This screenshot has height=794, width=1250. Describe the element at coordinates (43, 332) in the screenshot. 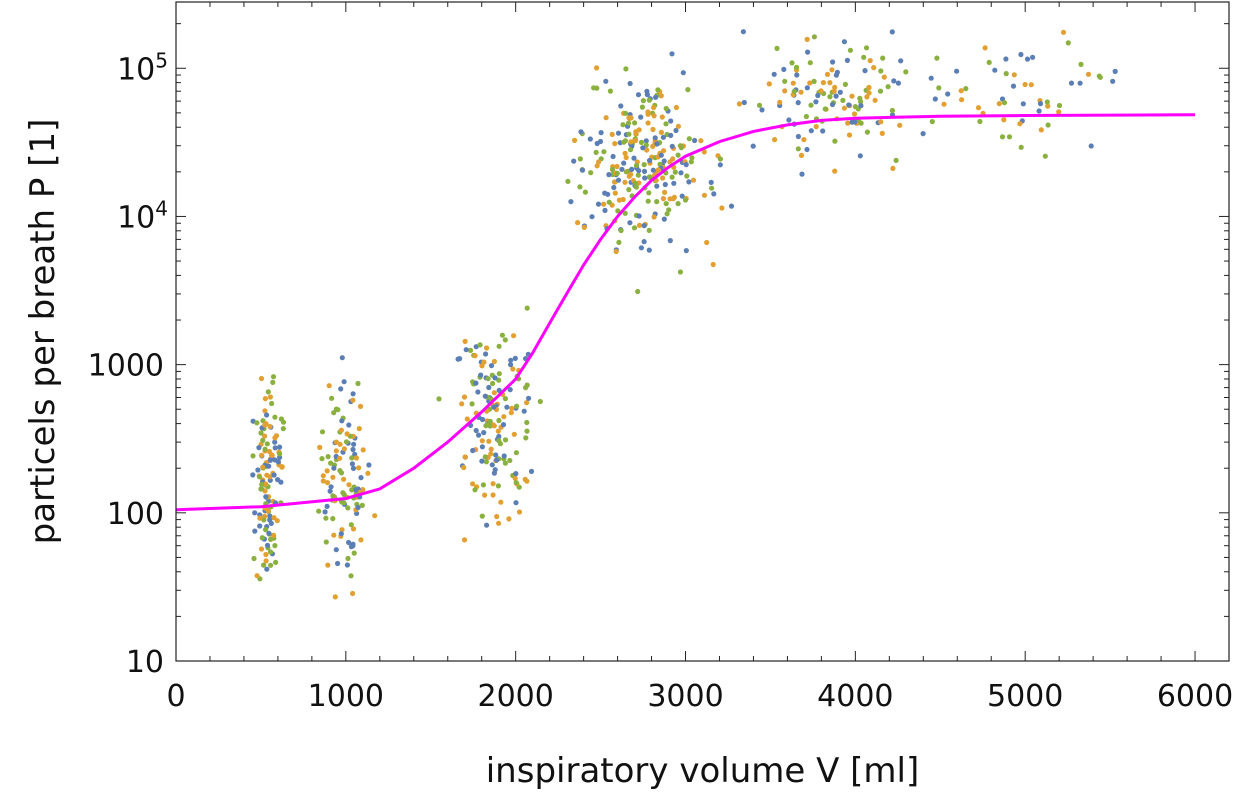

I see `y-axis-title: particels per breath P [1]` at that location.